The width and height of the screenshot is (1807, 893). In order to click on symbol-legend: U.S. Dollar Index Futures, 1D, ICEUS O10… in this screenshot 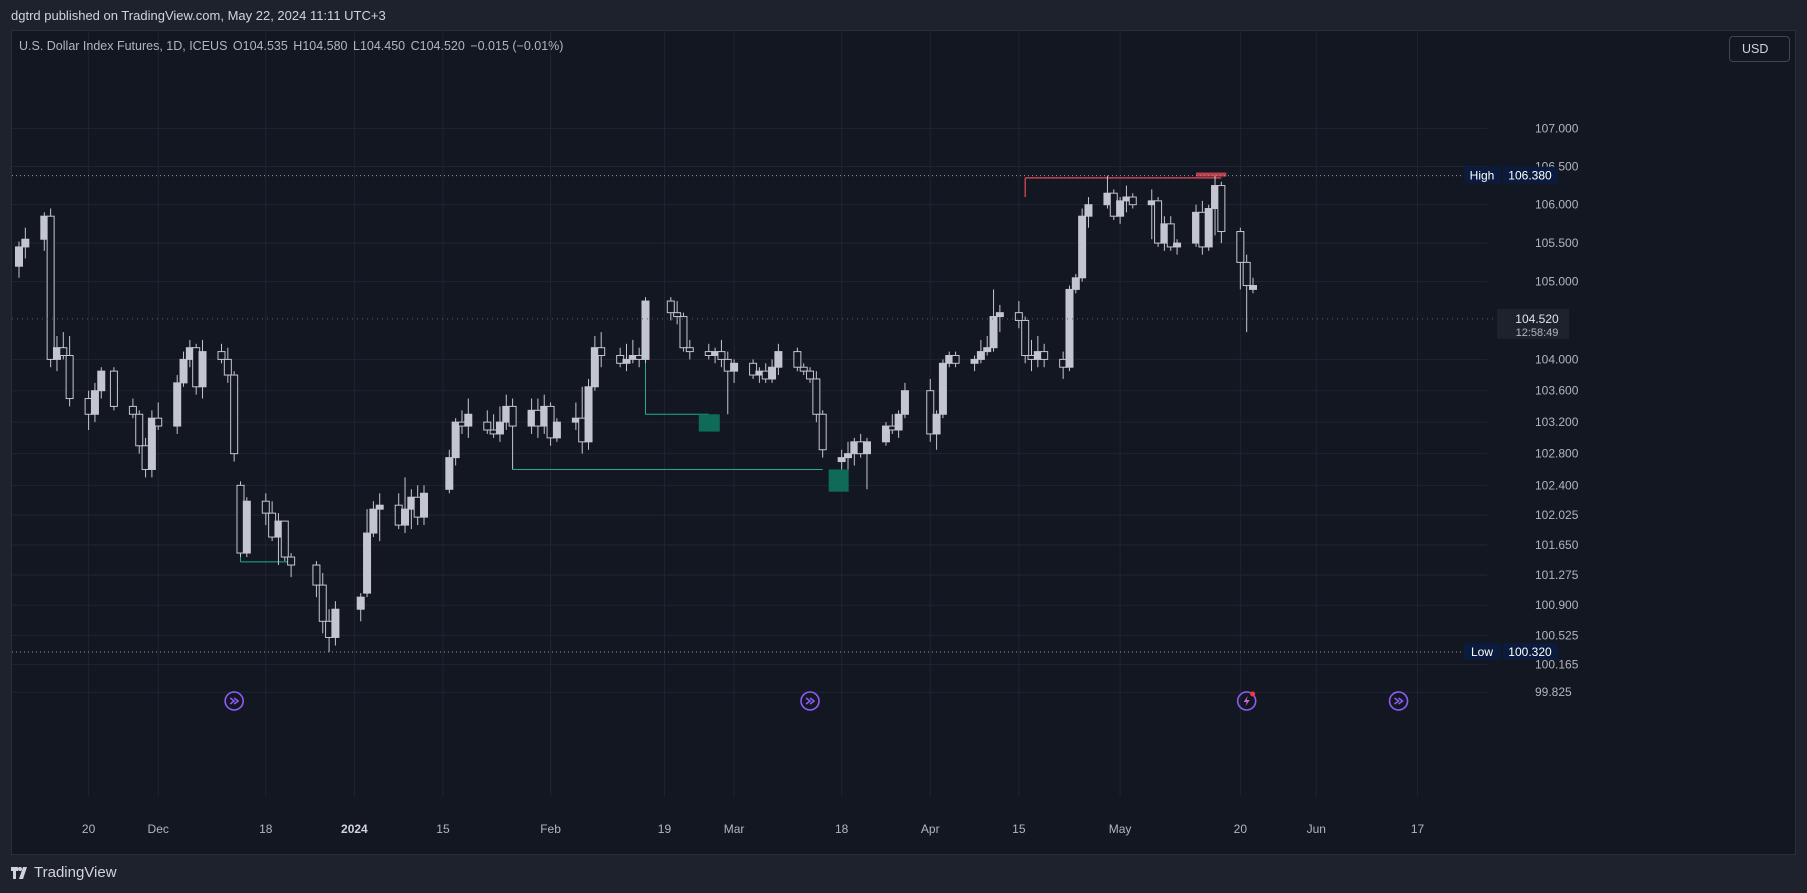, I will do `click(292, 46)`.